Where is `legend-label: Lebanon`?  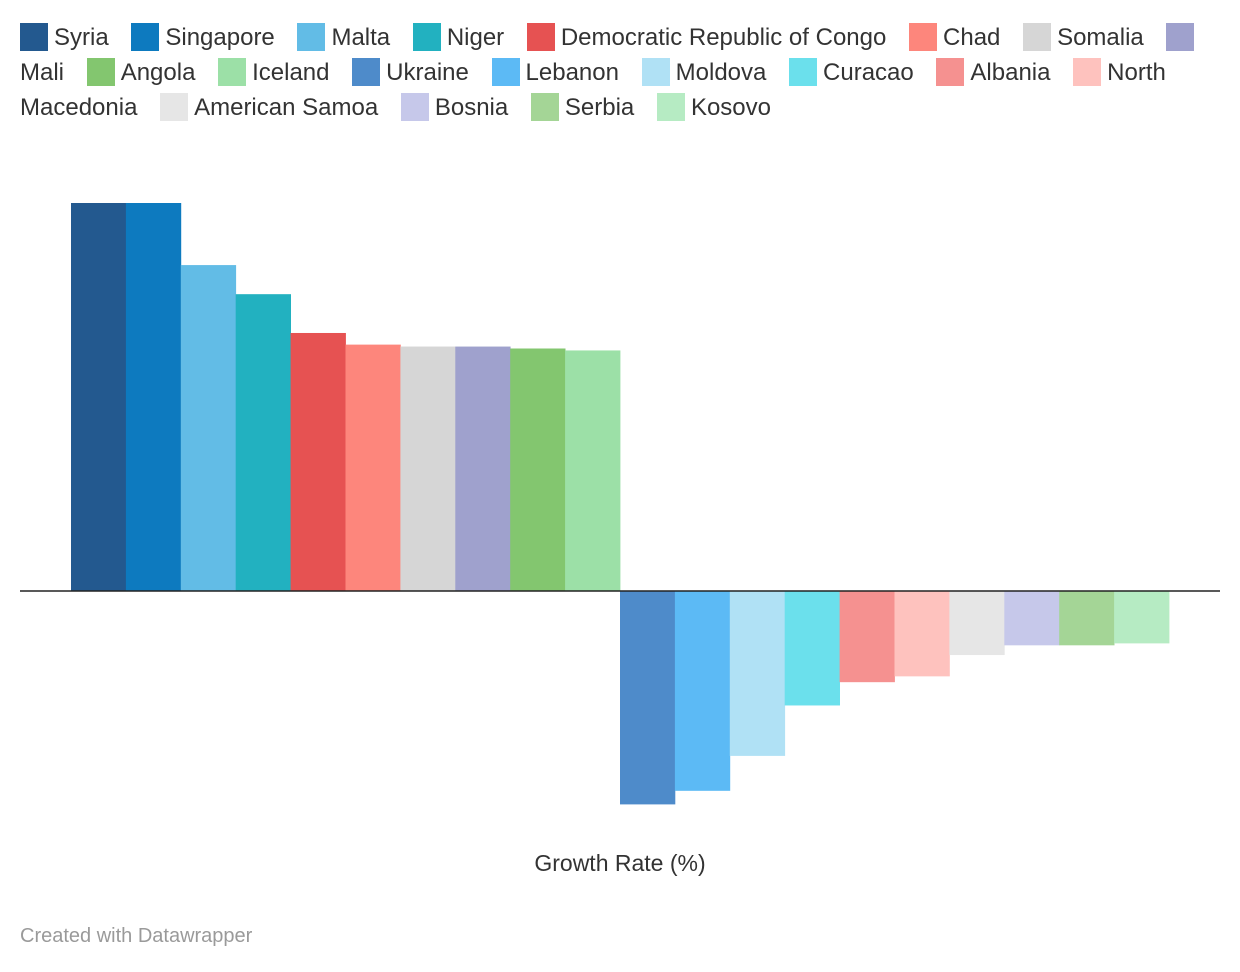 legend-label: Lebanon is located at coordinates (572, 72).